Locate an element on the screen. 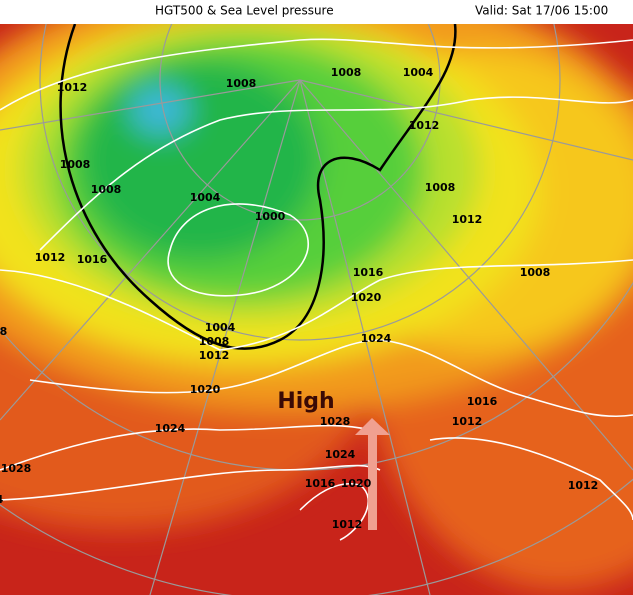 The image size is (633, 595). isobar-label: 1000 is located at coordinates (270, 216).